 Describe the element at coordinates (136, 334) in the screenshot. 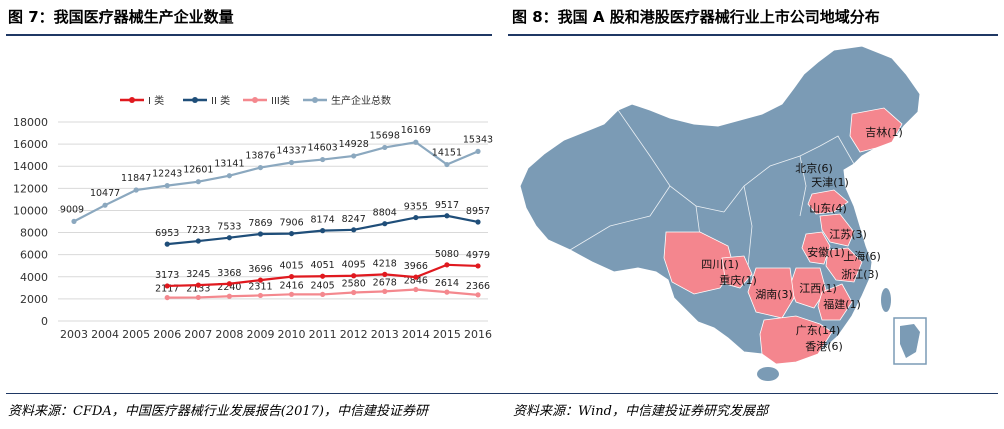

I see `x-tick-label: 2005` at that location.